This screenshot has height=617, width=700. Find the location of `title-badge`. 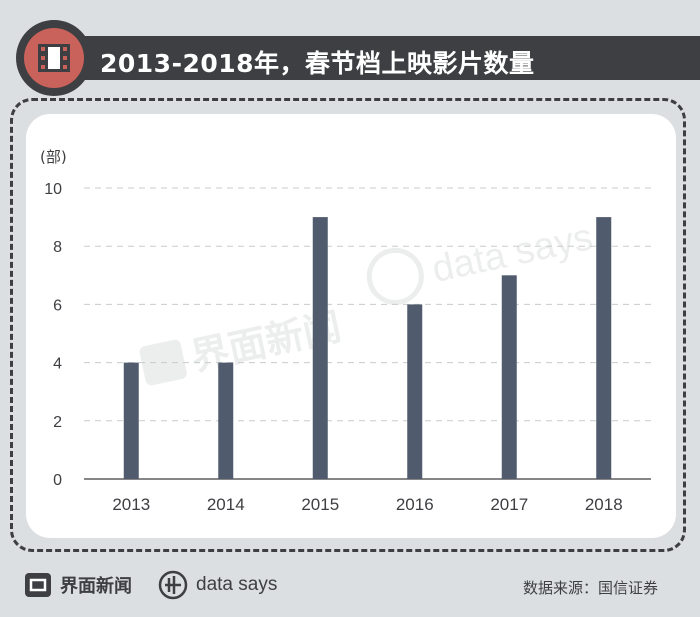

title-badge is located at coordinates (54, 58).